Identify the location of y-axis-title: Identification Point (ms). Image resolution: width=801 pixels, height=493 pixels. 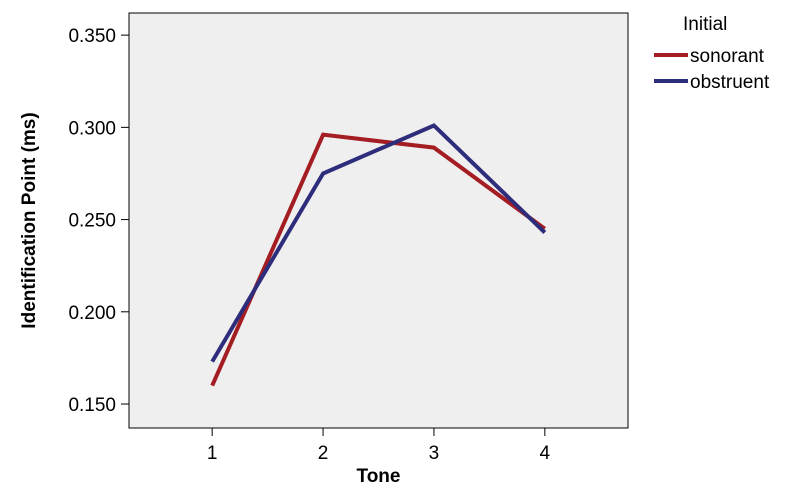
(29, 220).